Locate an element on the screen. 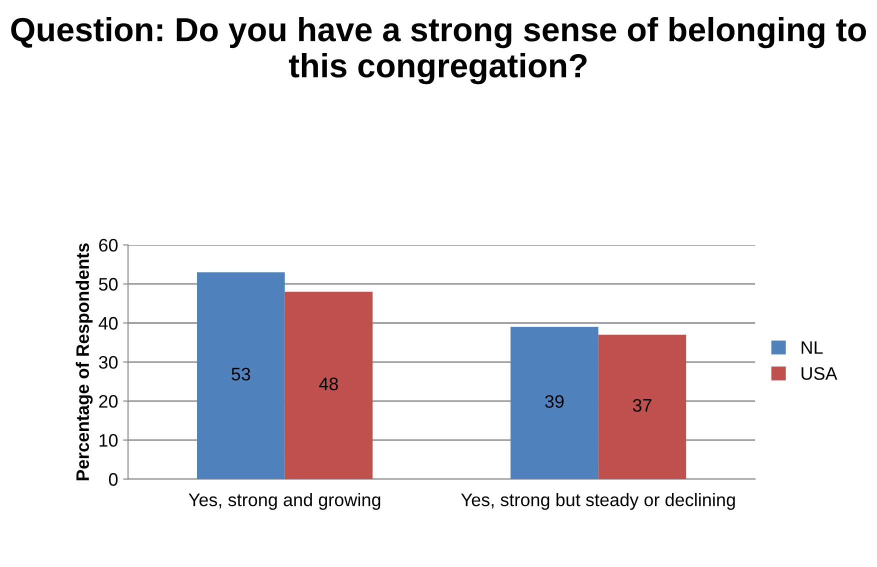  y-tick-label: 60 is located at coordinates (108, 245).